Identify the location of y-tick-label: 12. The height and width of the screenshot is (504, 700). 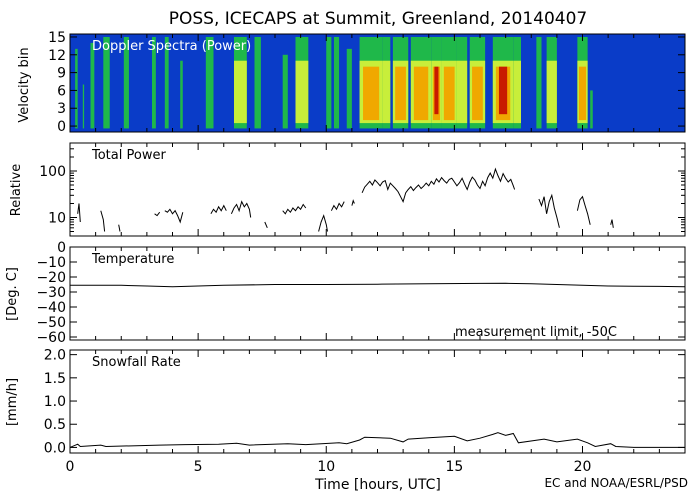
(57, 56).